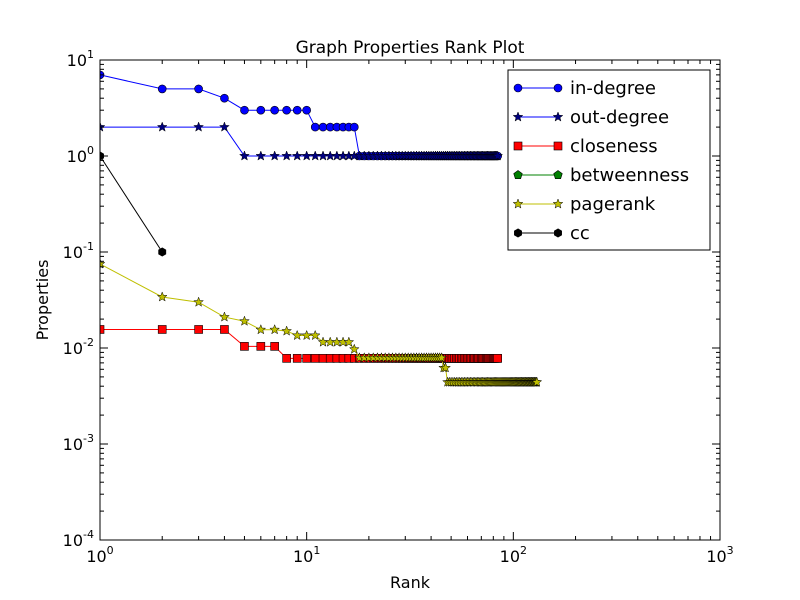  I want to click on legend-item-out-degree: out-degree, so click(590, 117).